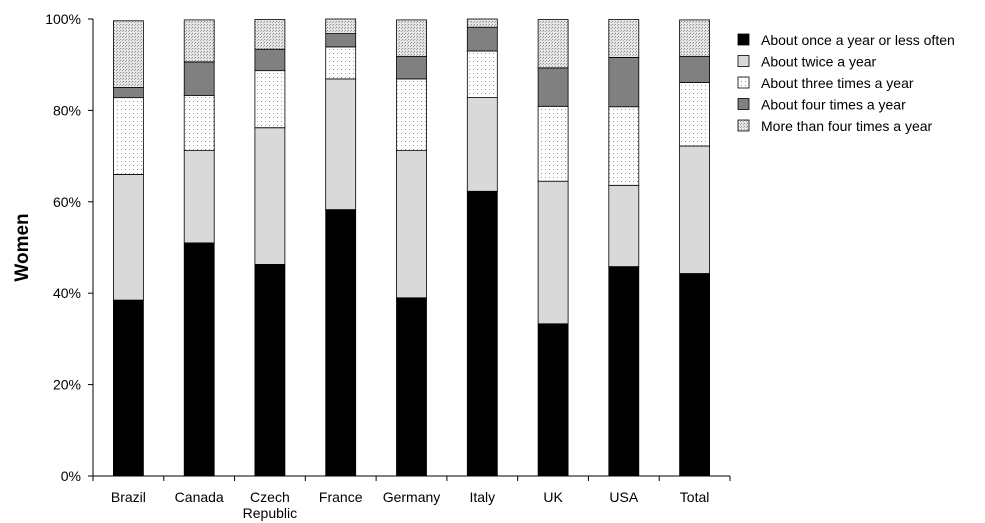 The height and width of the screenshot is (523, 985). I want to click on y-tick-label: 80%, so click(67, 110).